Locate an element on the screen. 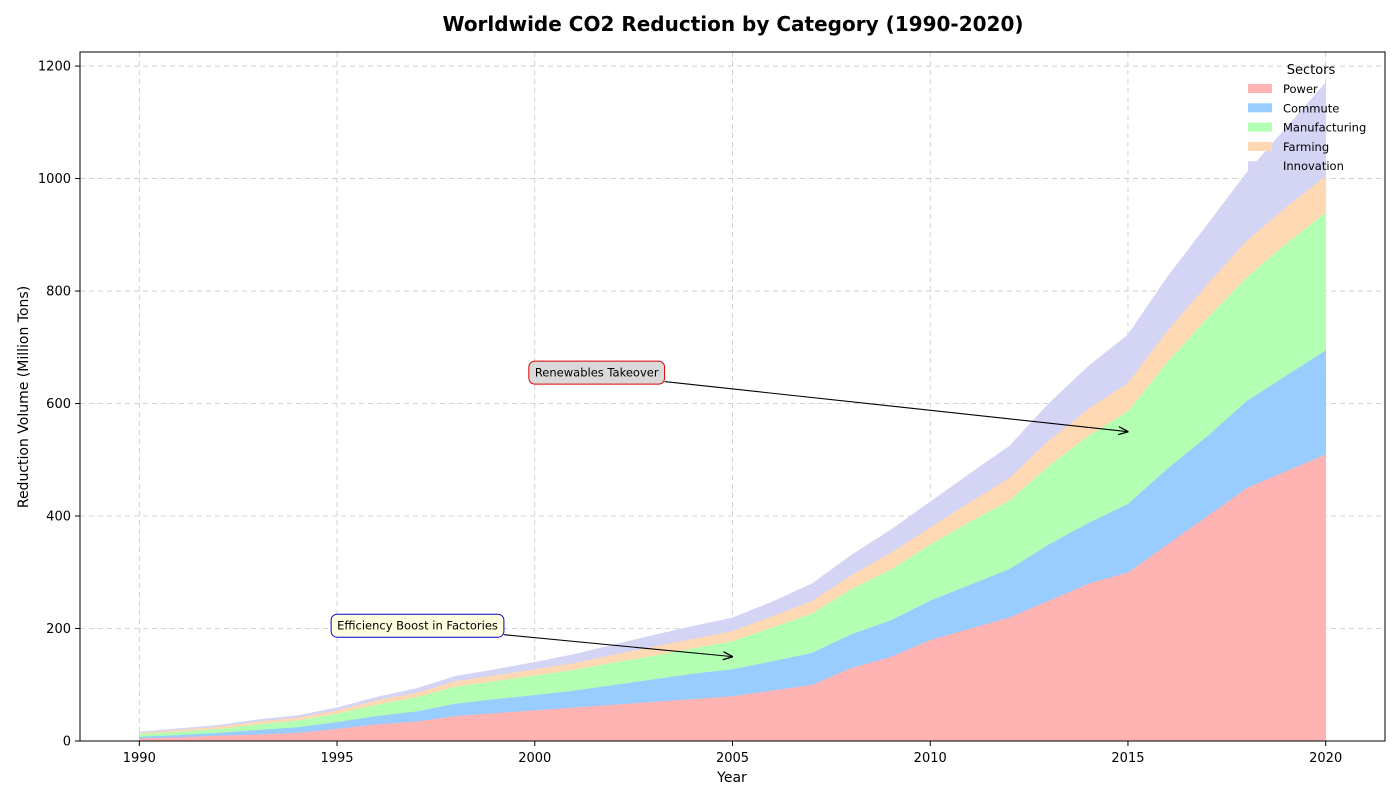 This screenshot has width=1400, height=800. y-tick-label: 1200 is located at coordinates (54, 67).